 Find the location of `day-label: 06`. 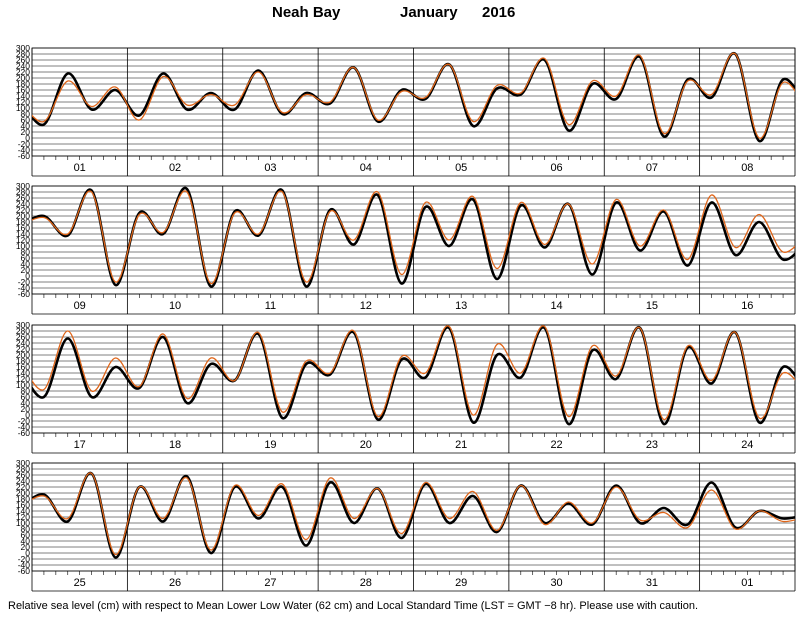

day-label: 06 is located at coordinates (556, 168).